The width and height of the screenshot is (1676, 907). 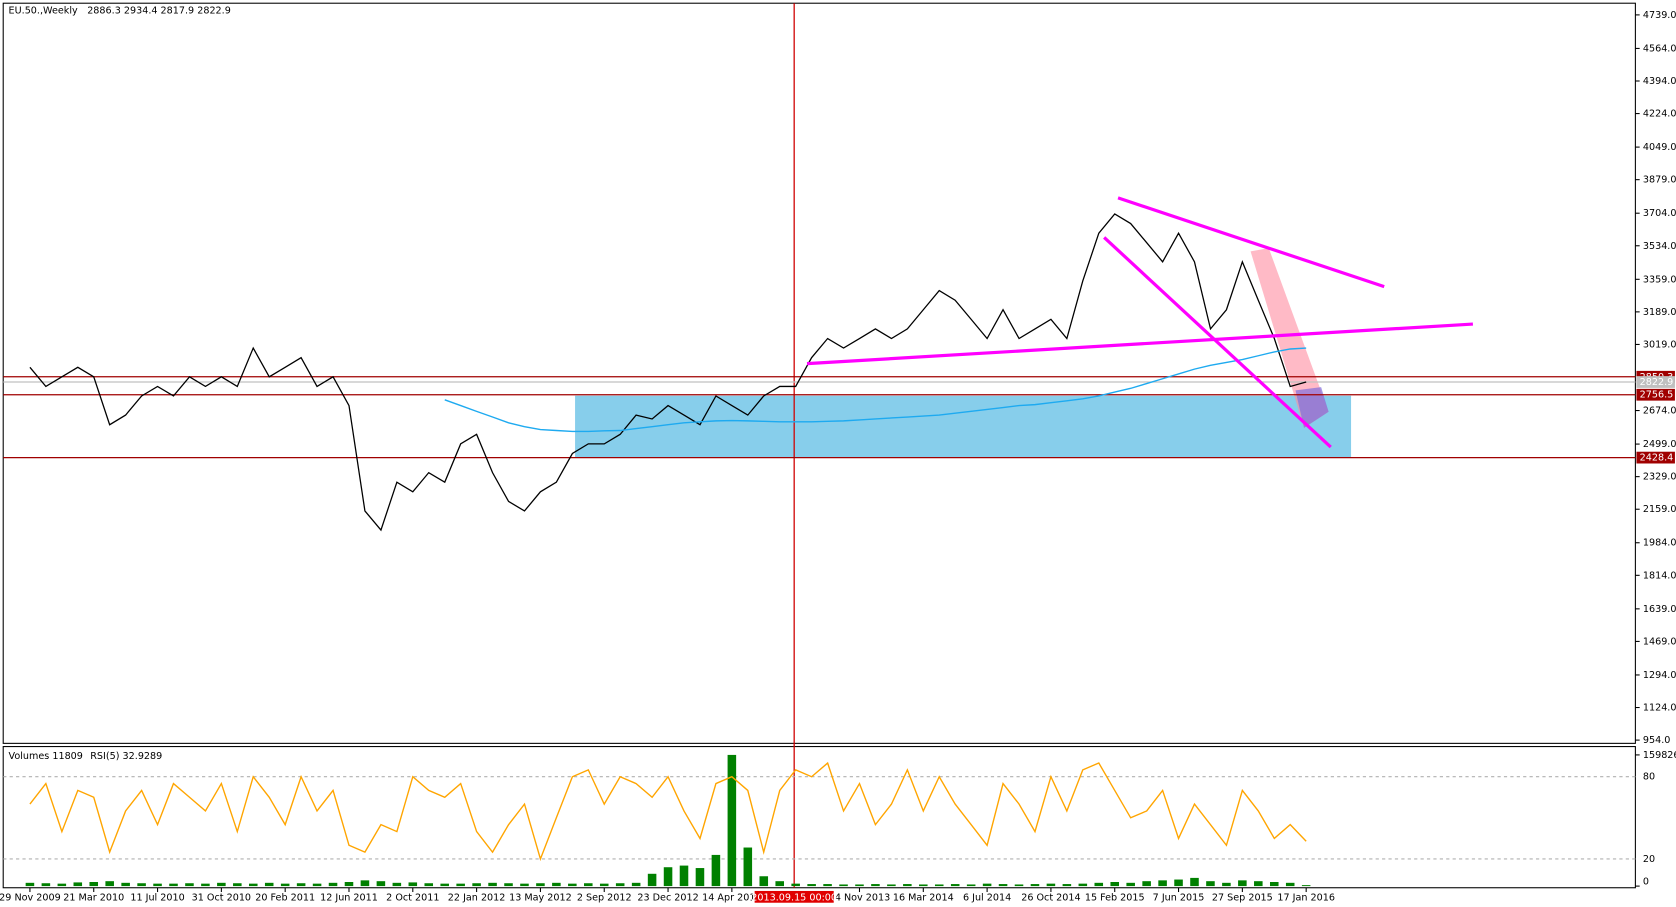 What do you see at coordinates (1657, 740) in the screenshot?
I see `y-tick-label: 954.0` at bounding box center [1657, 740].